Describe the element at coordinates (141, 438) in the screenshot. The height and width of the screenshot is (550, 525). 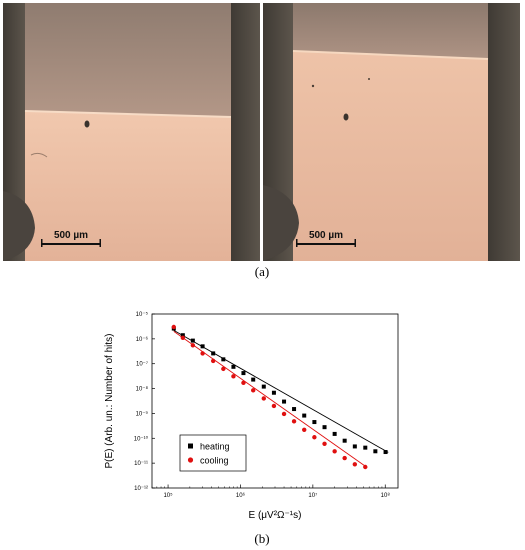
I see `y-tick-label: 10⁻¹⁰` at that location.